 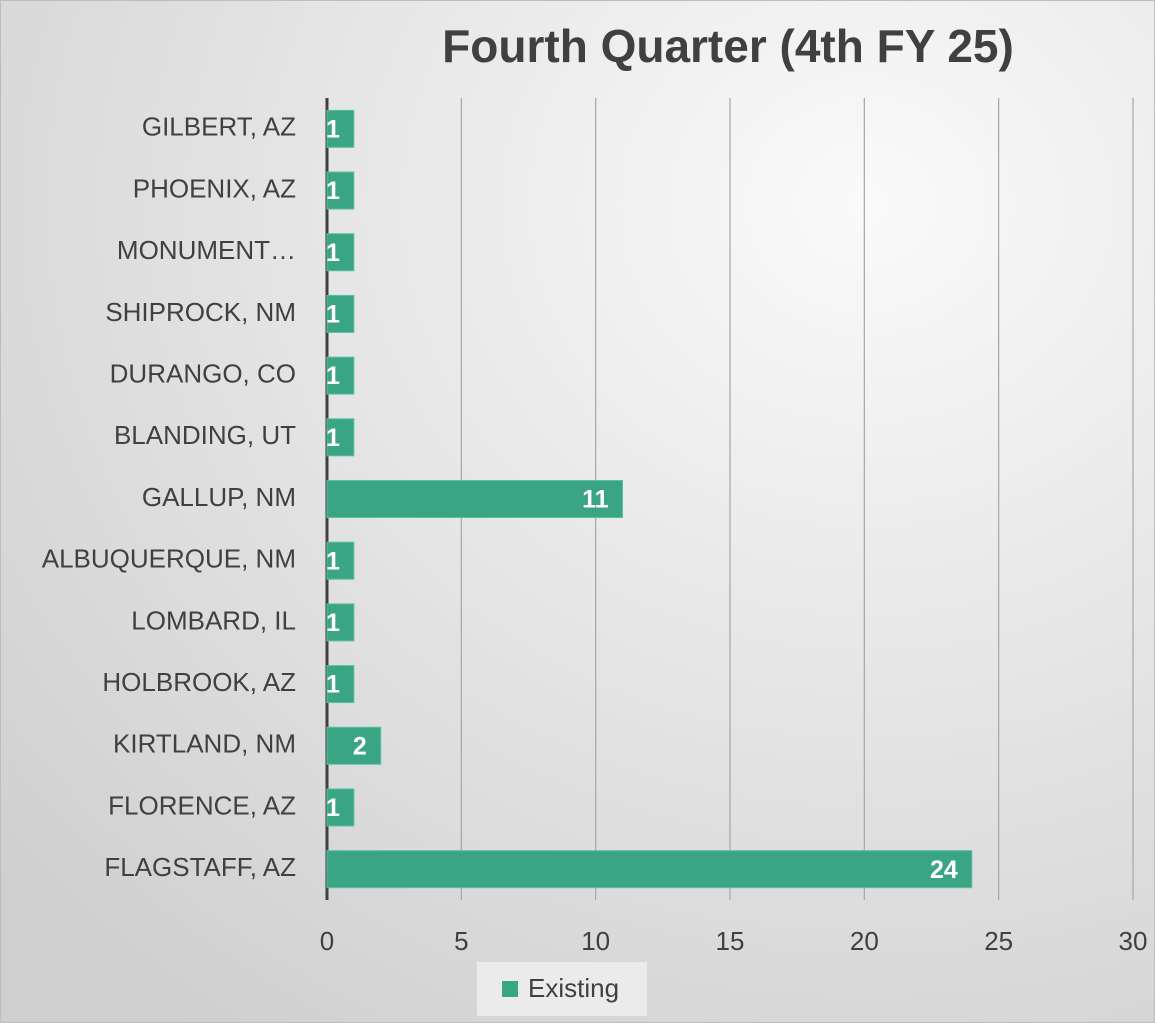 What do you see at coordinates (998, 941) in the screenshot?
I see `x-tick-label: 25` at bounding box center [998, 941].